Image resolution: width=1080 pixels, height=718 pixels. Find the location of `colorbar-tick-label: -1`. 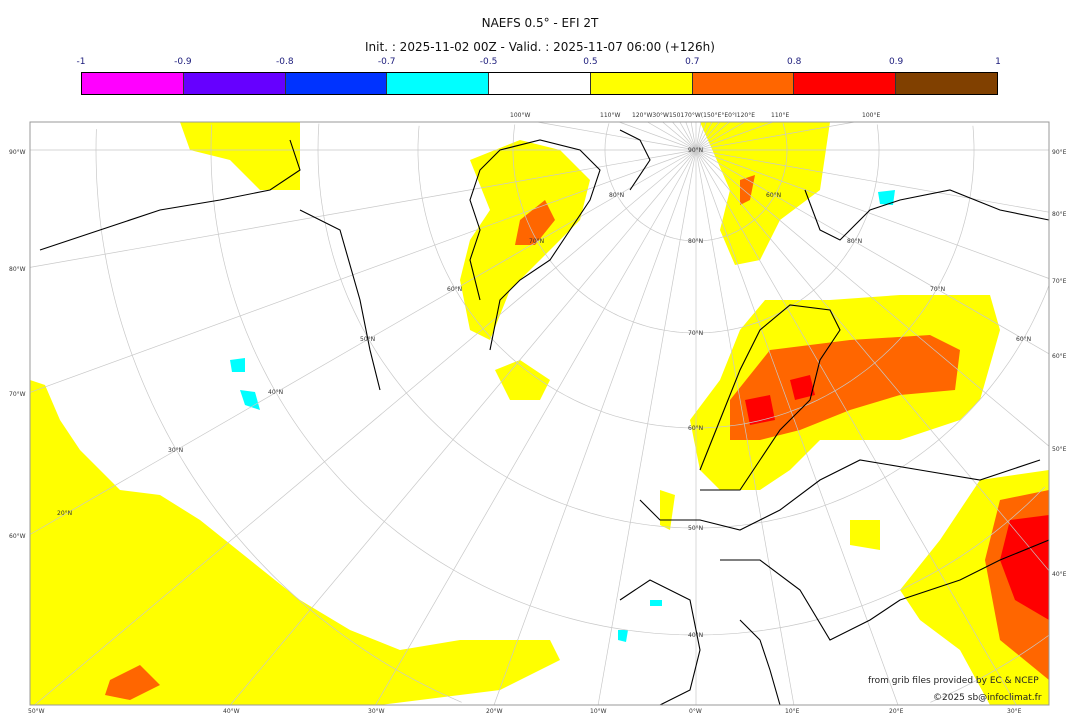

colorbar-tick-label: -1 is located at coordinates (81, 62).